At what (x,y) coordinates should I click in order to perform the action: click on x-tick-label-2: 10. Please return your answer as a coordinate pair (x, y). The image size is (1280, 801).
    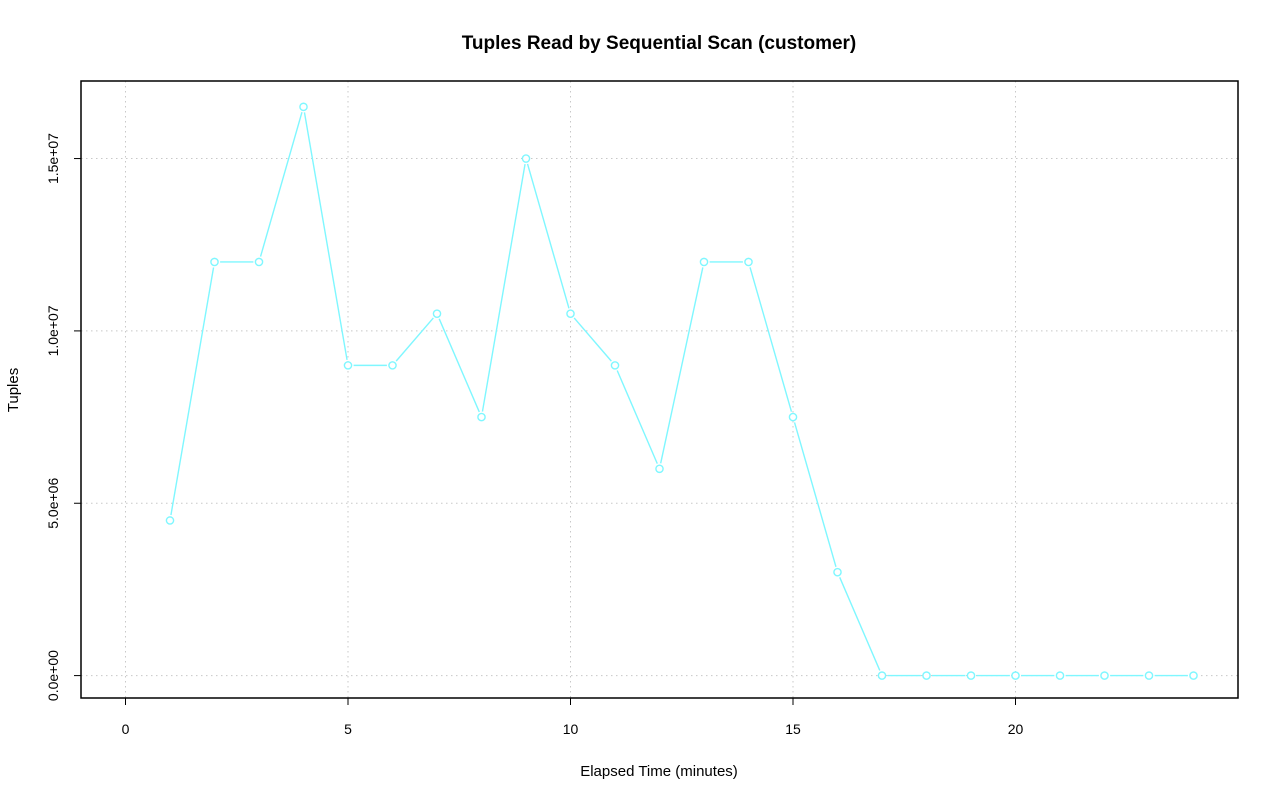
    Looking at the image, I should click on (571, 729).